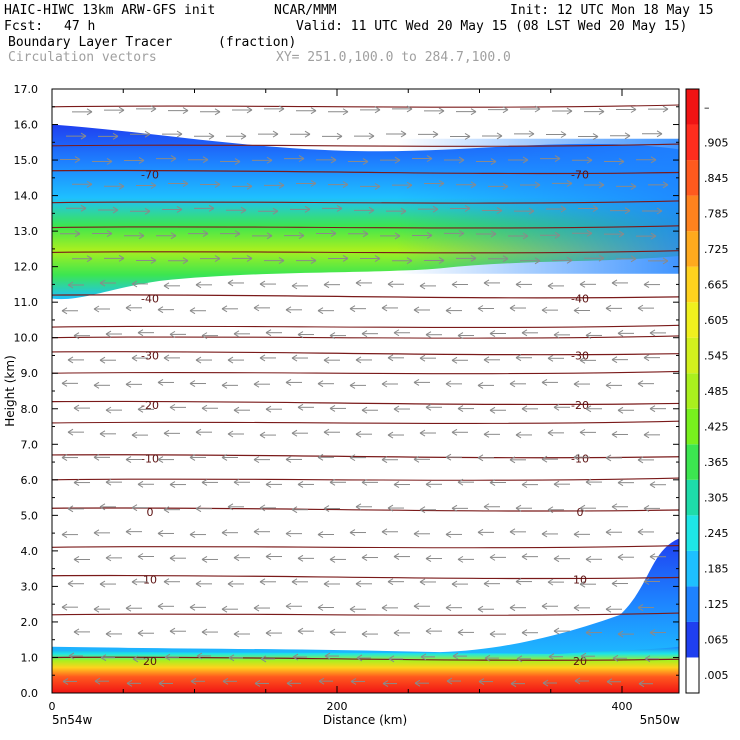 This screenshot has height=740, width=740. I want to click on init-time: Init: 12 UTC Mon 18 May 15, so click(612, 10).